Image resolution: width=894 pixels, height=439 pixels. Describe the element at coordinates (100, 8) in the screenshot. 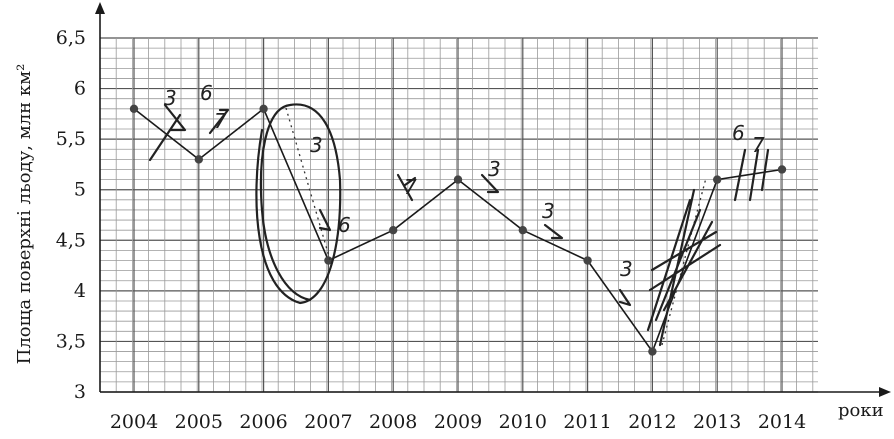

I see `y-axis-arrow` at that location.